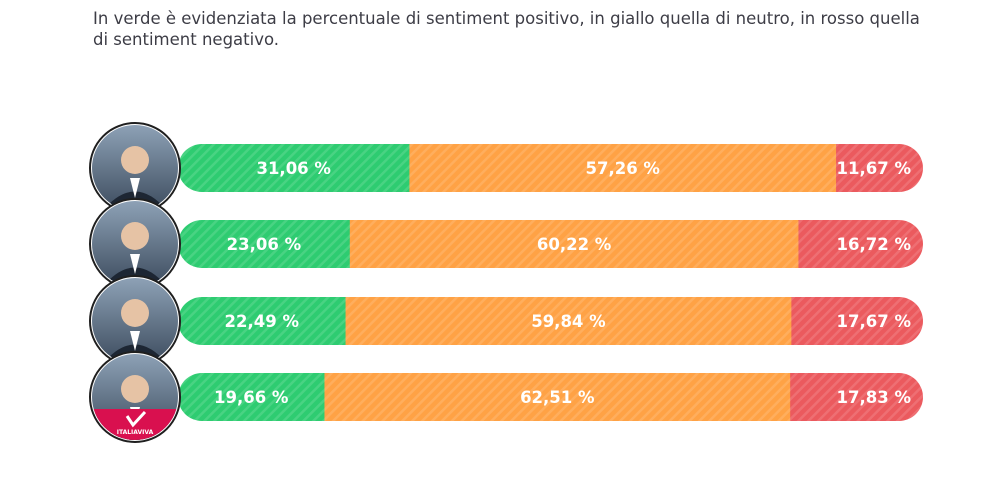  What do you see at coordinates (136, 419) in the screenshot?
I see `checkmark-icon` at bounding box center [136, 419].